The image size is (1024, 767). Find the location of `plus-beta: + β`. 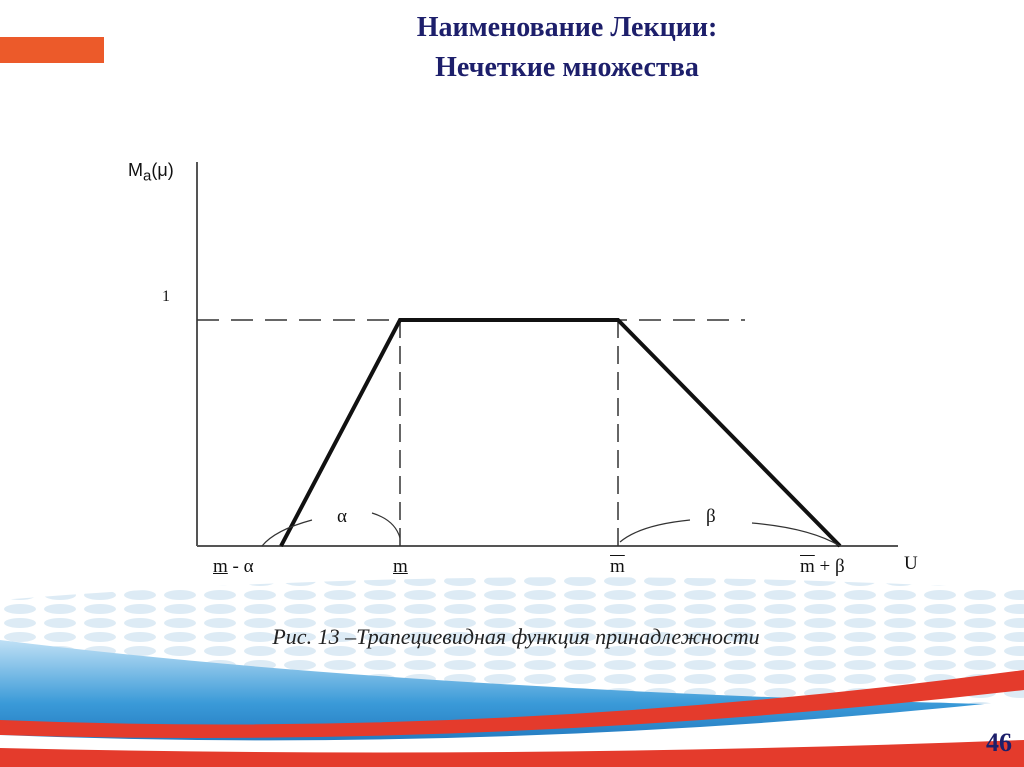

plus-beta: + β is located at coordinates (829, 566).